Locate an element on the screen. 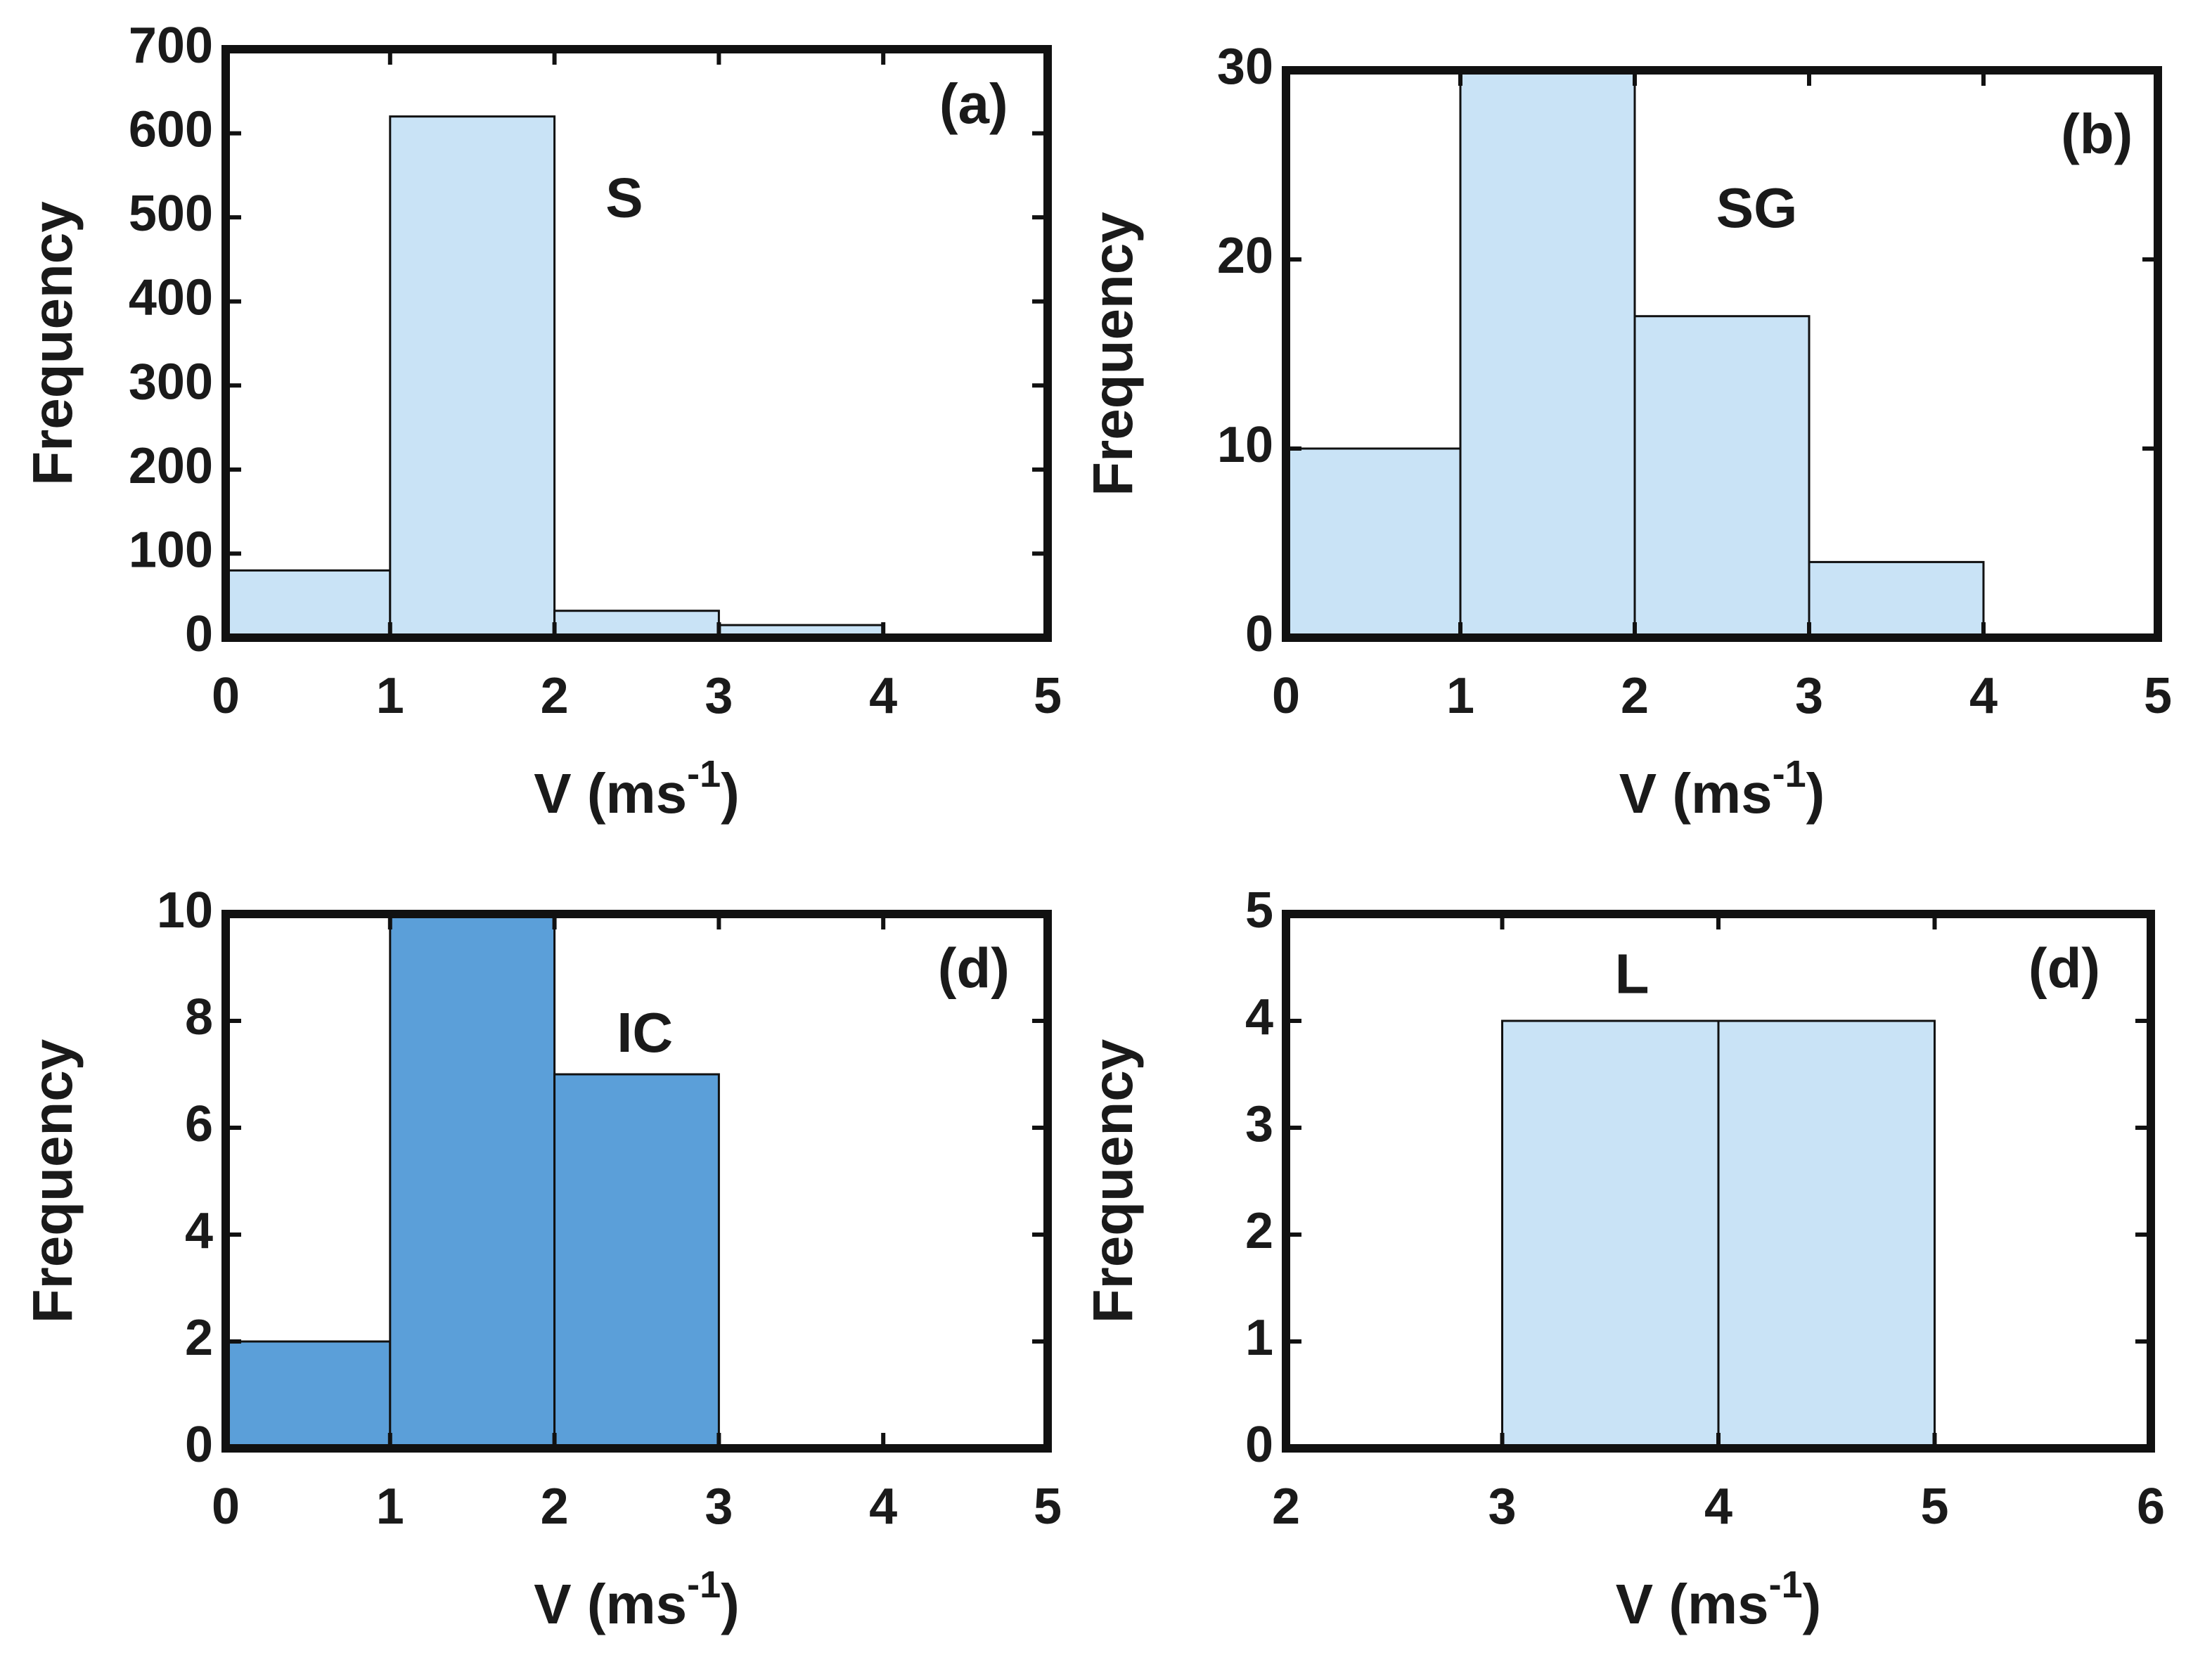 The width and height of the screenshot is (2212, 1667). annotation: L is located at coordinates (1632, 973).